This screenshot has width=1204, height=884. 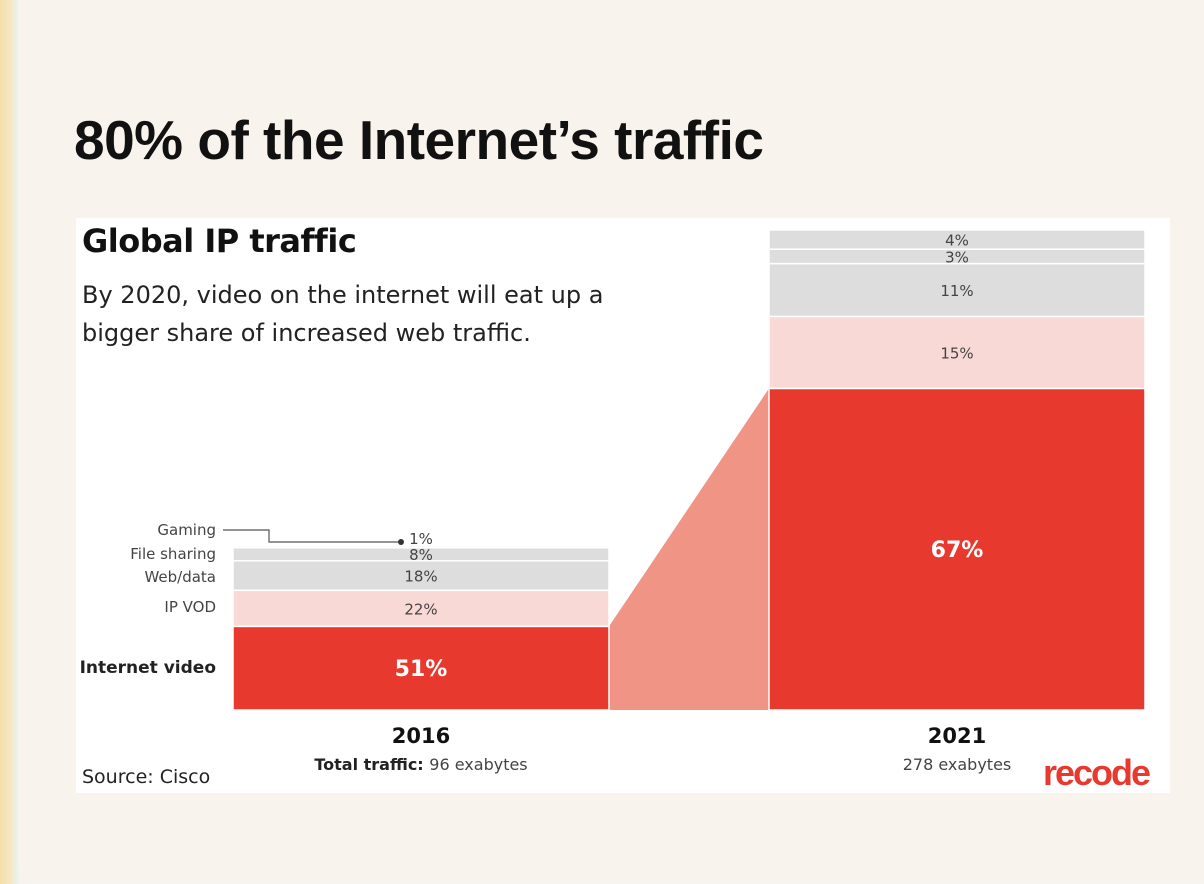 I want to click on total-traffic-2016: Total traffic: 96 exabytes, so click(x=420, y=764).